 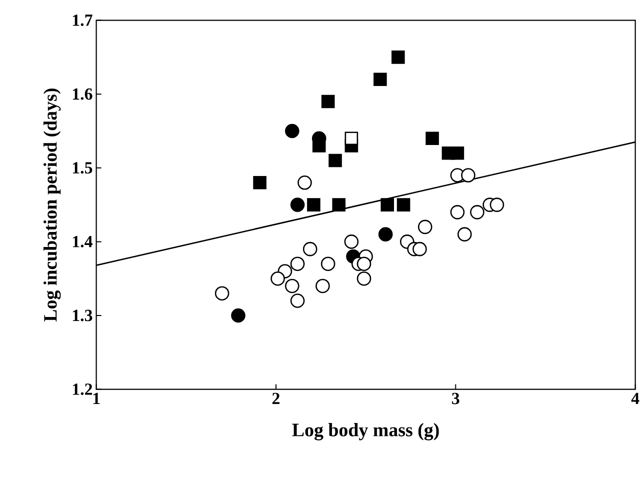 I want to click on y-tick-label: 1.2, so click(x=82, y=390).